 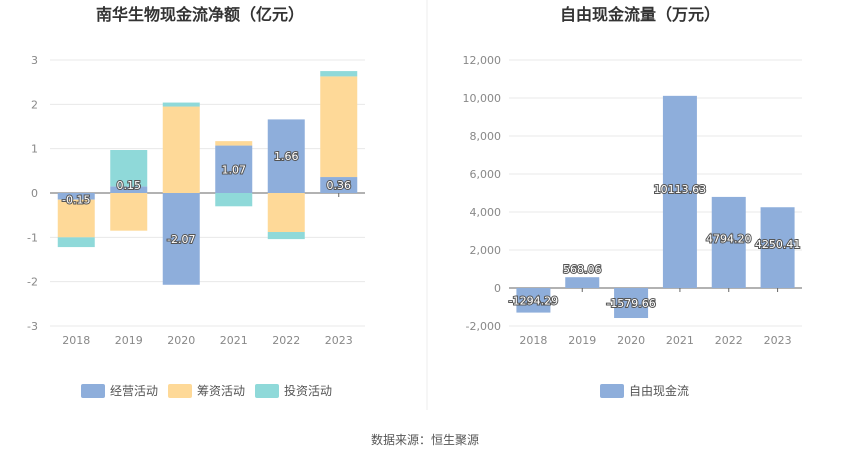 What do you see at coordinates (32, 326) in the screenshot?
I see `y-tick-label: -3` at bounding box center [32, 326].